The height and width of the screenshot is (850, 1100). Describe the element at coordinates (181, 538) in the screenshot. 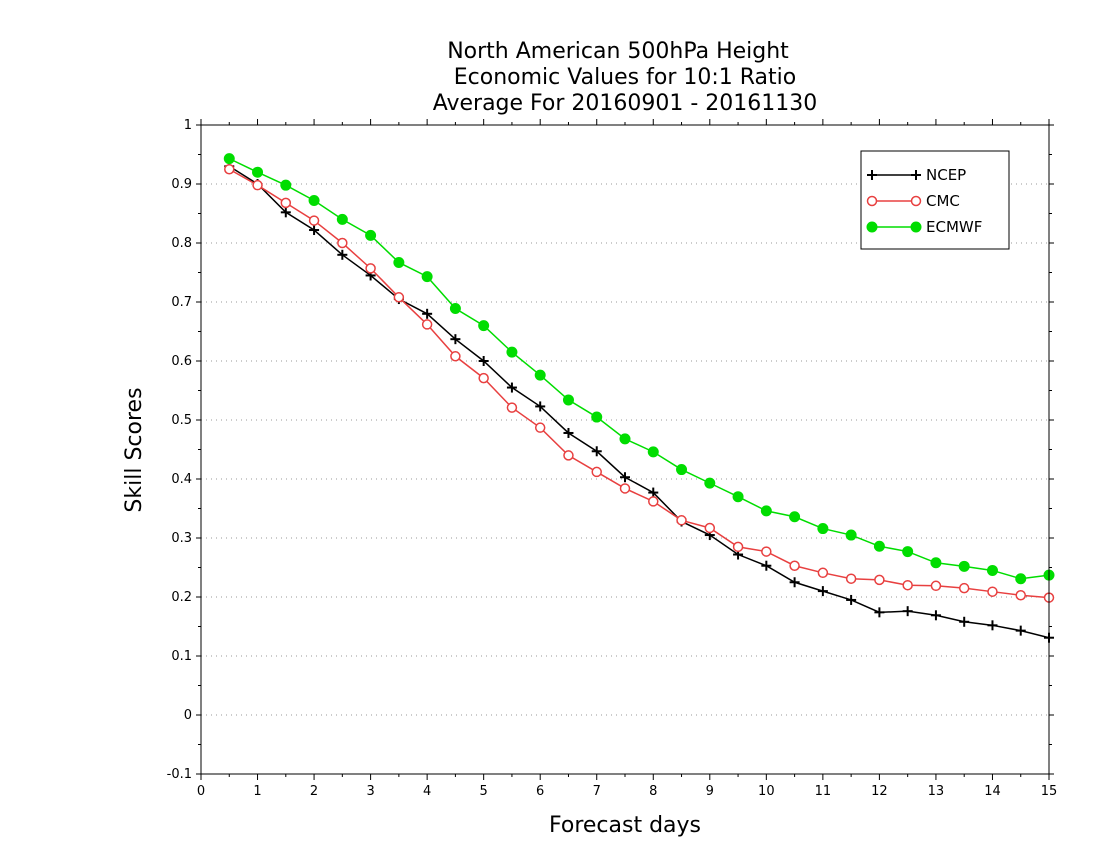

I see `y-tick-label: 0.3` at that location.